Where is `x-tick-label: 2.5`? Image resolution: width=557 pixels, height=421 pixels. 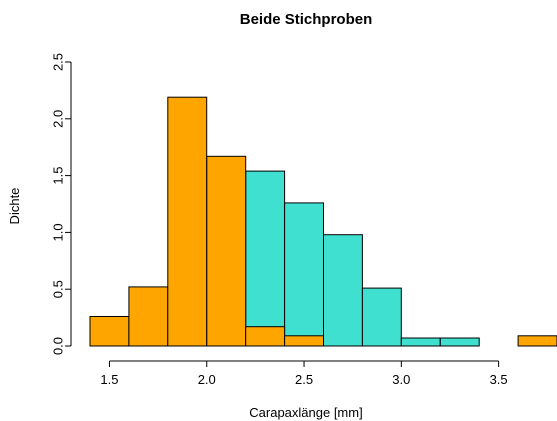 x-tick-label: 2.5 is located at coordinates (304, 379).